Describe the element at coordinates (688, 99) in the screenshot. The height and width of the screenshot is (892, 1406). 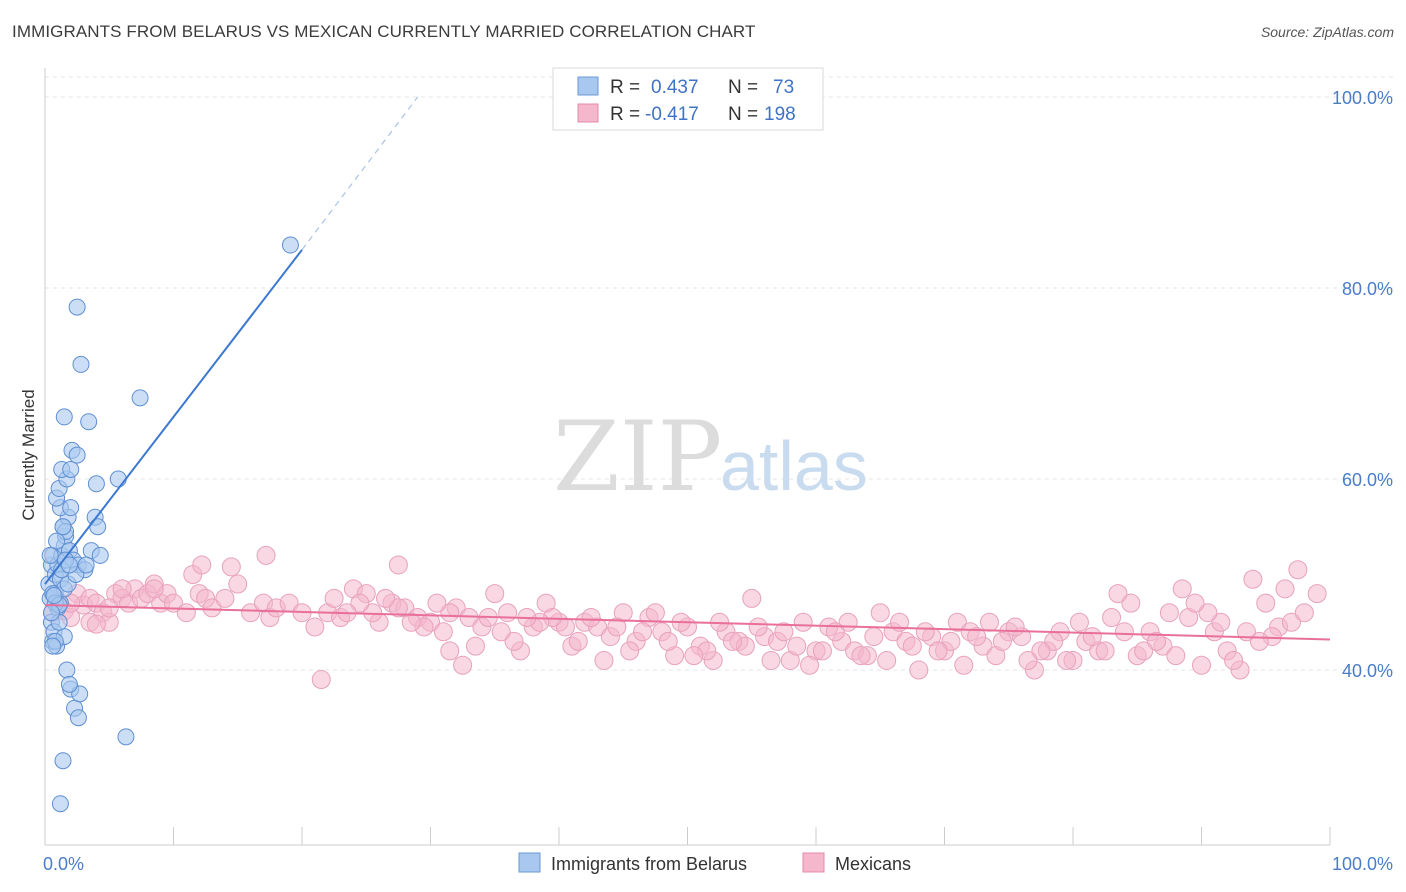
I see `correlation-legend: R = 0.437 N = 73 R = -0.417 N = 198` at that location.